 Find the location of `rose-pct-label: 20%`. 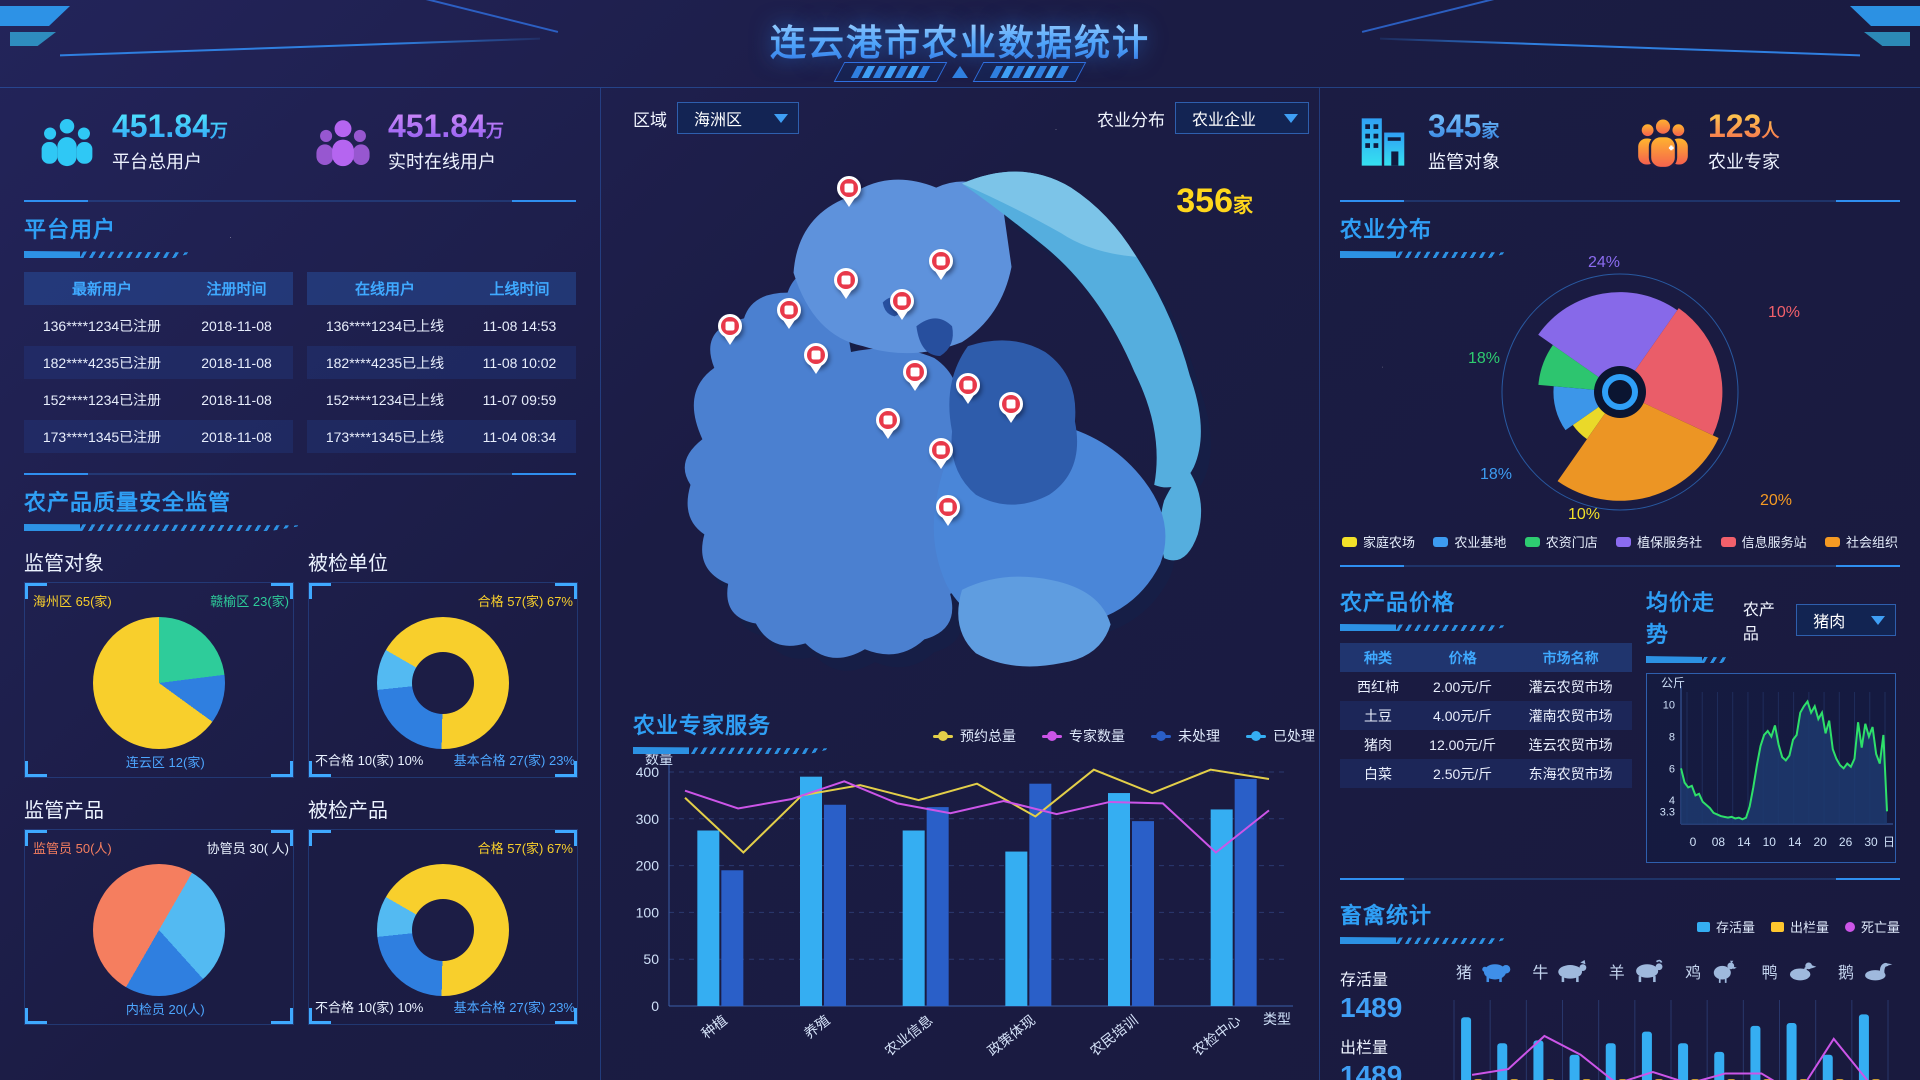

rose-pct-label: 20% is located at coordinates (1776, 500).